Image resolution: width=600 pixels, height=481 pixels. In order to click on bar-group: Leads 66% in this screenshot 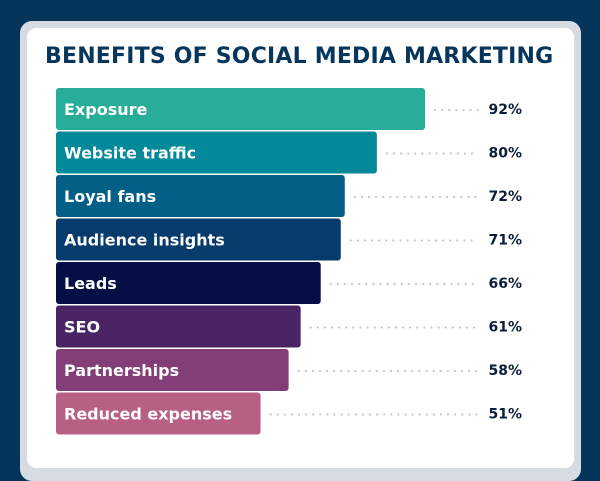, I will do `click(289, 283)`.